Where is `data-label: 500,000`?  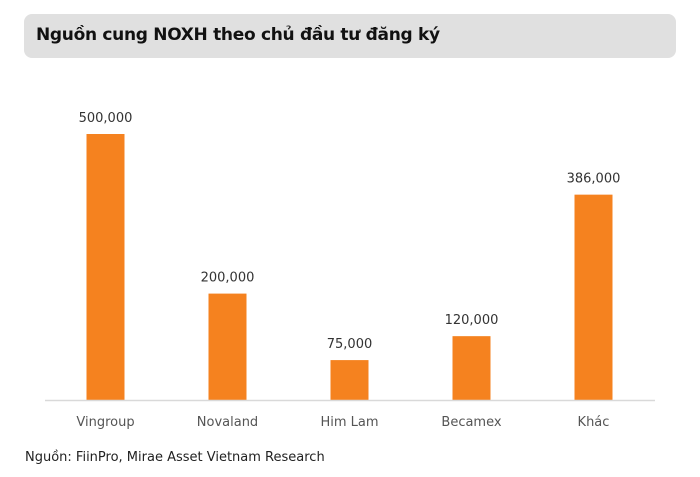
data-label: 500,000 is located at coordinates (106, 118).